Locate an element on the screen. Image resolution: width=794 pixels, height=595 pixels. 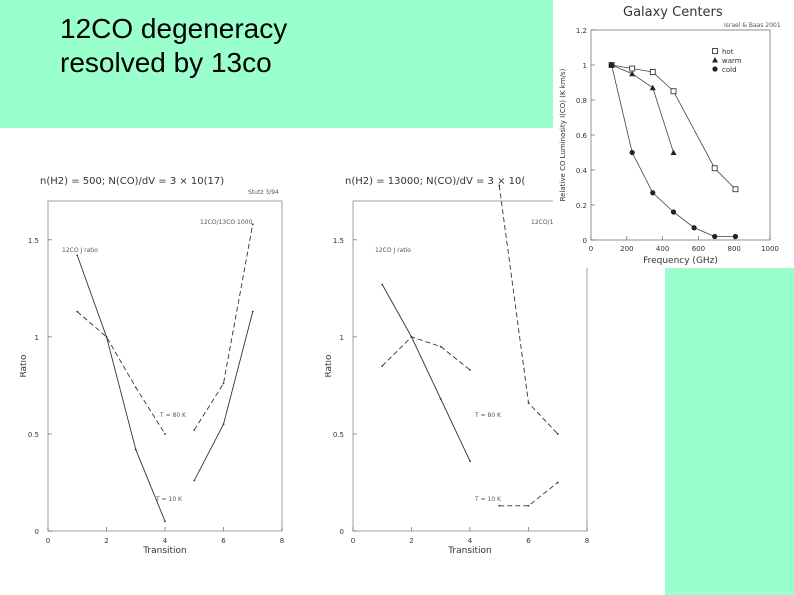
galaxy-xtick-label: 800 is located at coordinates (734, 249).